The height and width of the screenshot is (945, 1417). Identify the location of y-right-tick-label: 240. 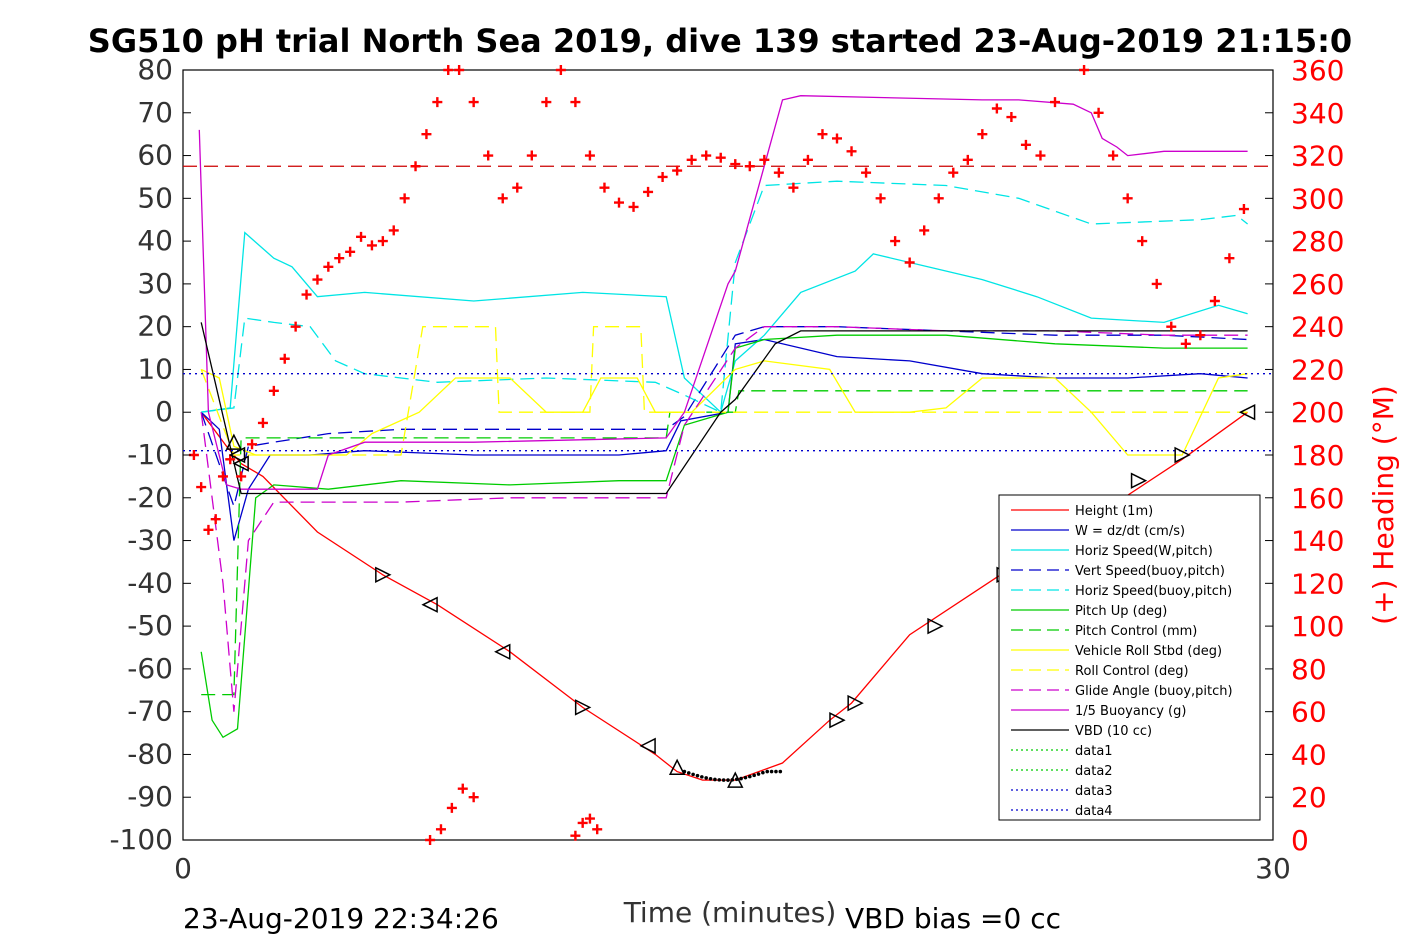
(1317, 327).